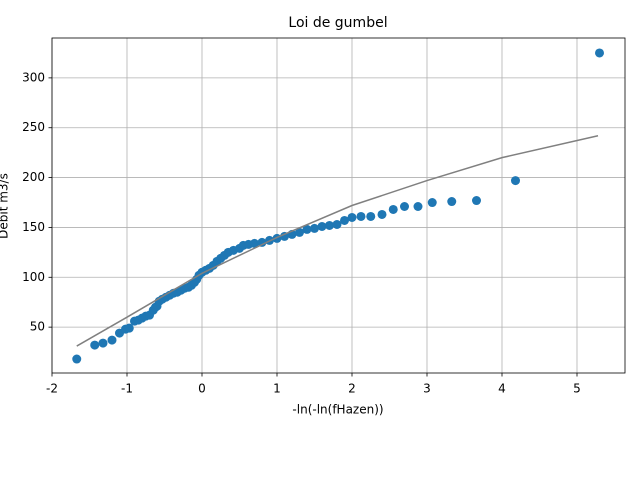 The width and height of the screenshot is (640, 480). I want to click on y-tick-label: 150, so click(33, 227).